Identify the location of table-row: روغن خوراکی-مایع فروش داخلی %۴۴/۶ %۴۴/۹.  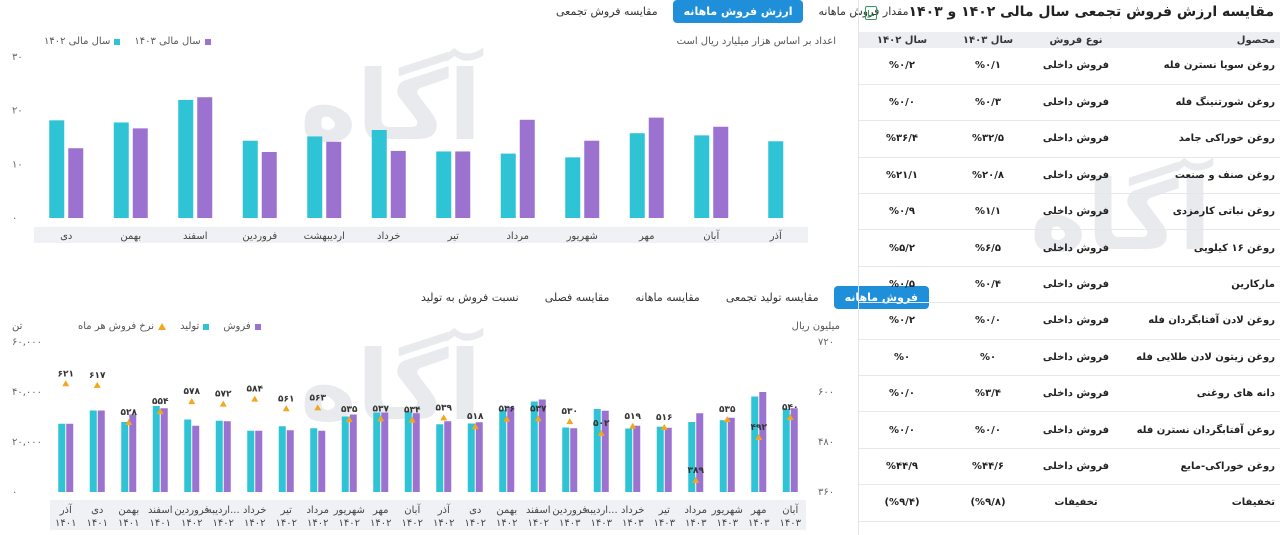
(1069, 467).